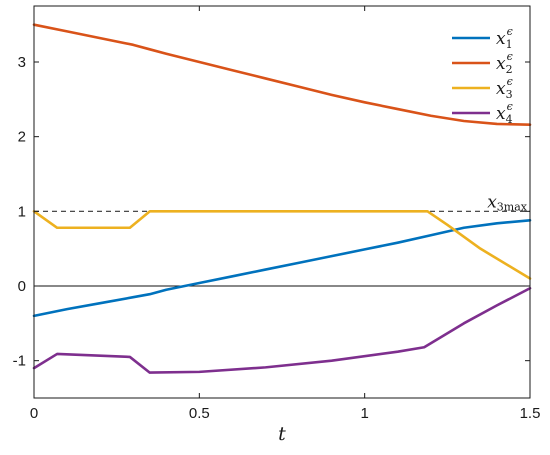 Image resolution: width=550 pixels, height=455 pixels. What do you see at coordinates (34, 413) in the screenshot?
I see `x-tick-label: 0` at bounding box center [34, 413].